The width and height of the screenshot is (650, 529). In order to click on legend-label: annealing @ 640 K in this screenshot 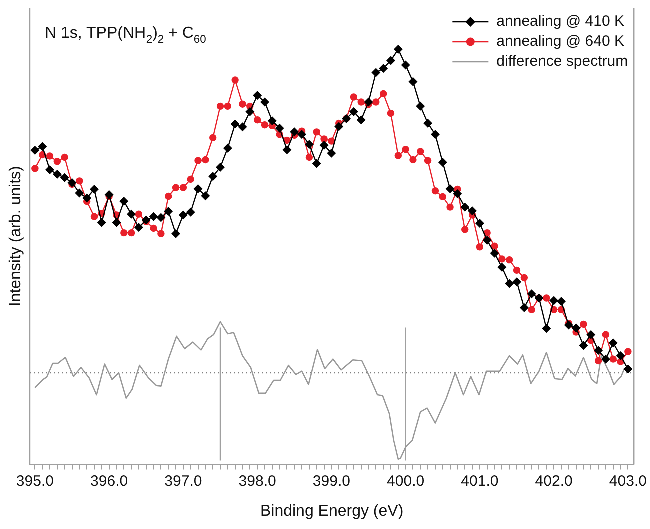, I will do `click(560, 41)`.